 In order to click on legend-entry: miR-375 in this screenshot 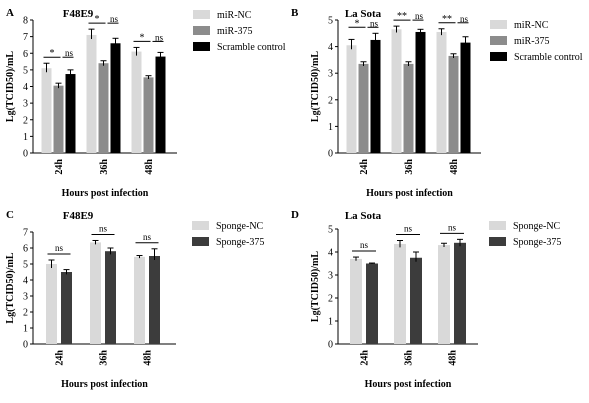, I will do `click(532, 41)`.